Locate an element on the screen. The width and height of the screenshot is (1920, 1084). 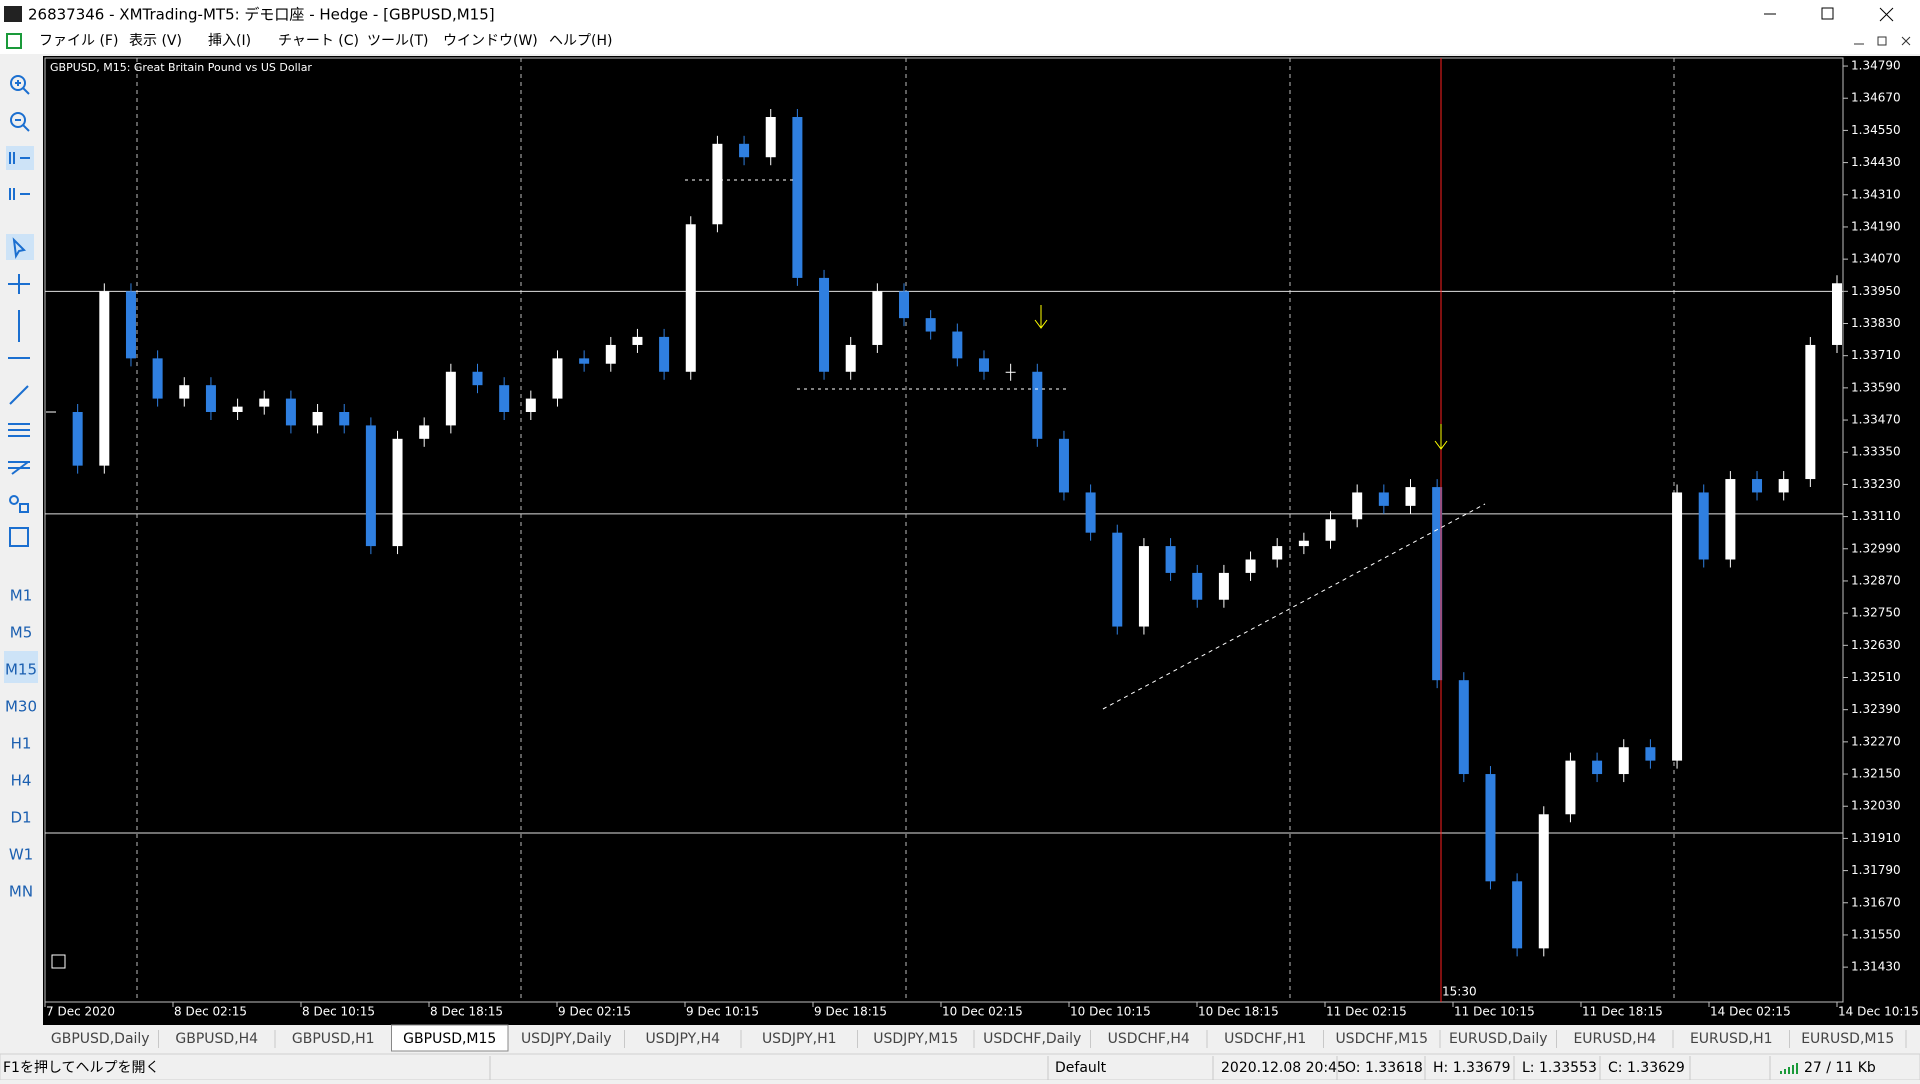
x-tick-label: 11 Dec 18:15 is located at coordinates (1622, 1012).